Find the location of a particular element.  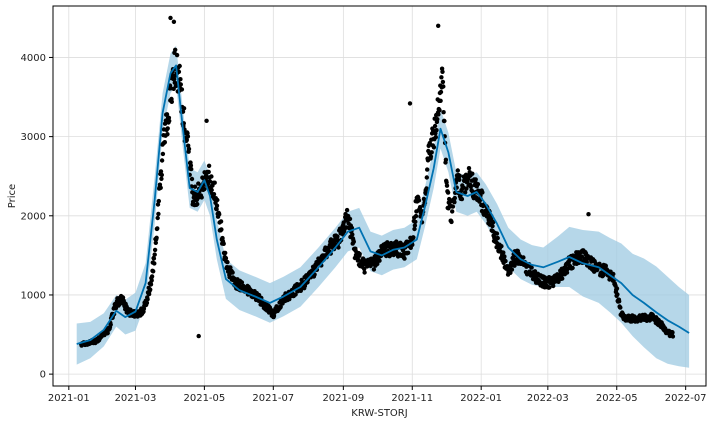

y-tick-label: 3000 is located at coordinates (33, 137).